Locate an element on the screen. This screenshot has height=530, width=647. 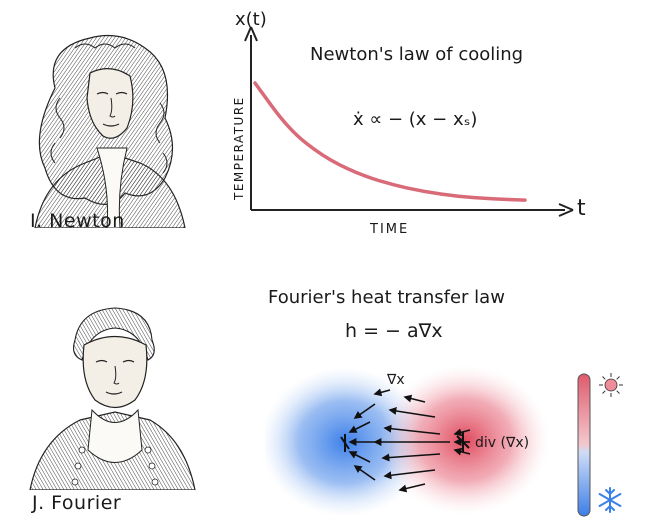
x-axis-arrow is located at coordinates (566, 210).